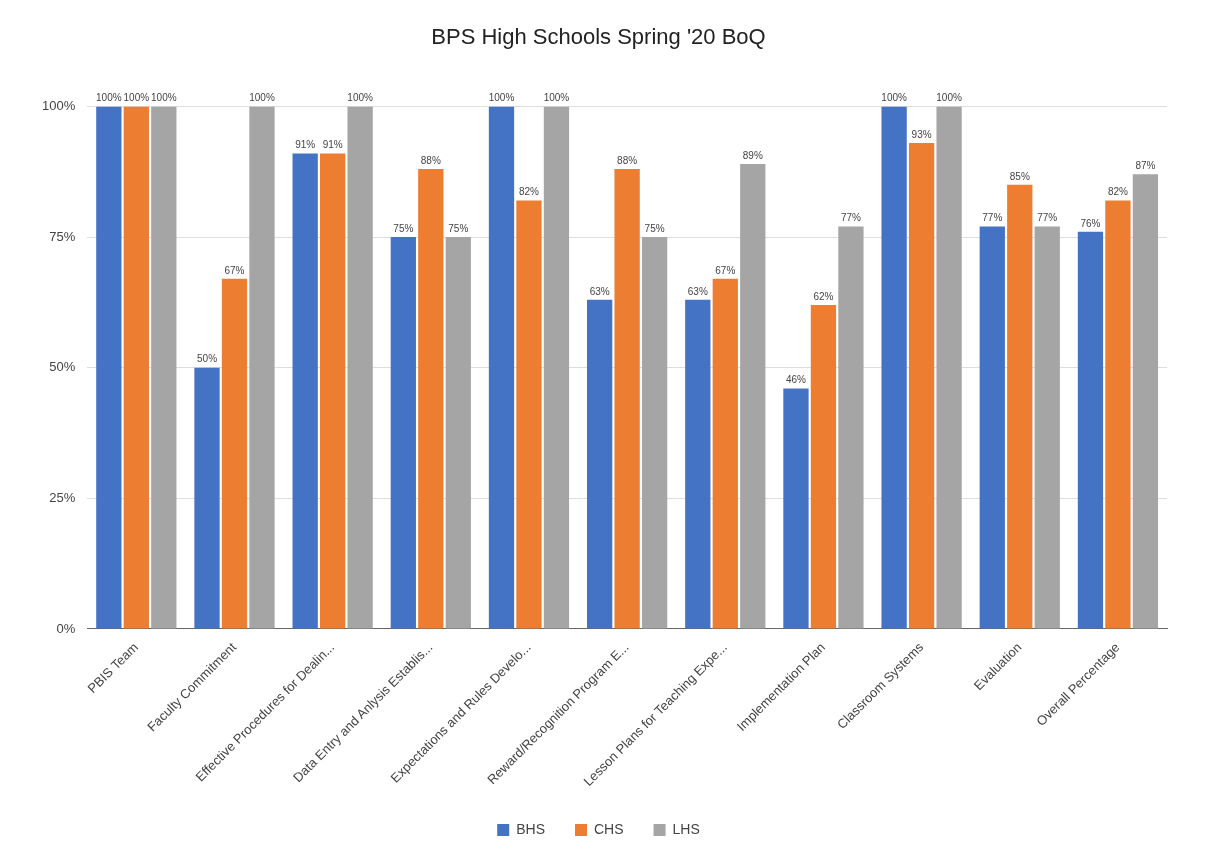  Describe the element at coordinates (823, 296) in the screenshot. I see `data-label: 62%` at that location.